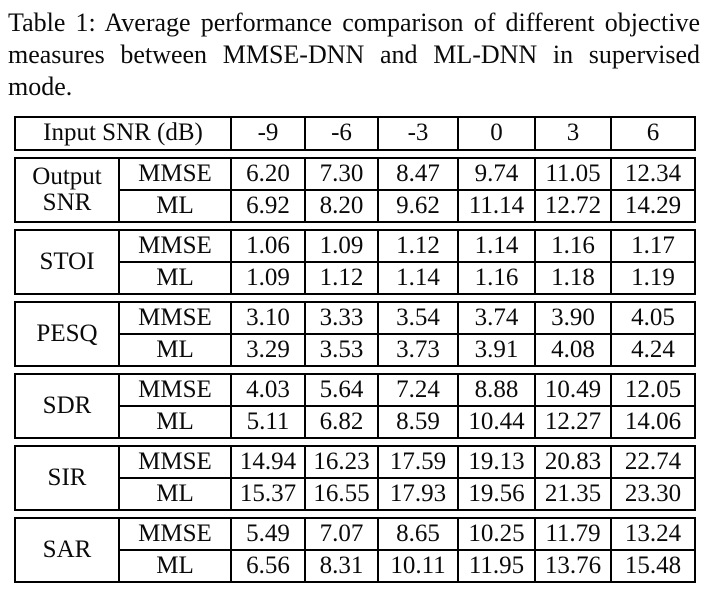 The image size is (708, 593). What do you see at coordinates (341, 174) in the screenshot?
I see `value-cell: 7.30` at bounding box center [341, 174].